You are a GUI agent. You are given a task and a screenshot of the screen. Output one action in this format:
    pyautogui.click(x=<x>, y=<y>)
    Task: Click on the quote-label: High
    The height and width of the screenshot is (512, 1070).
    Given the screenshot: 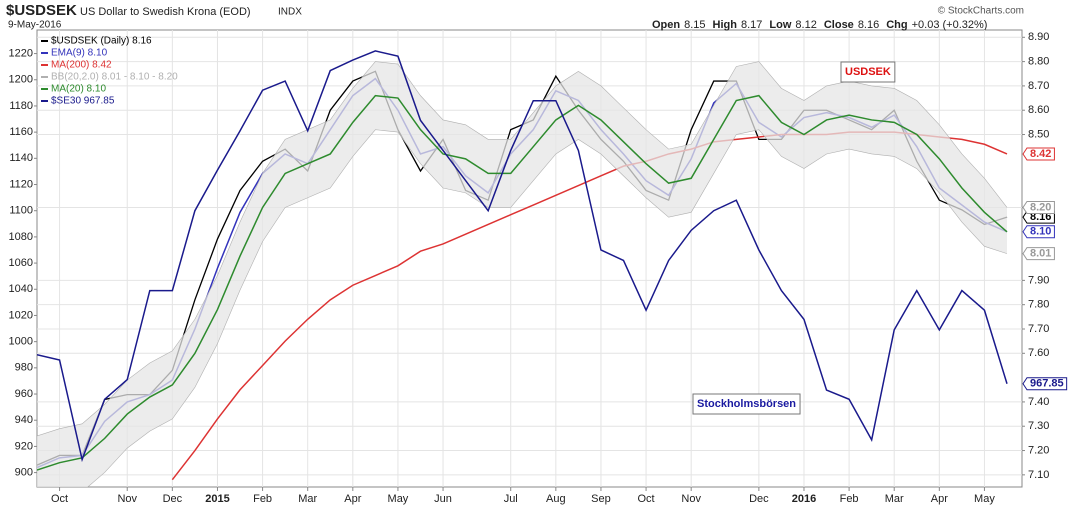 What is the action you would take?
    pyautogui.click(x=725, y=25)
    